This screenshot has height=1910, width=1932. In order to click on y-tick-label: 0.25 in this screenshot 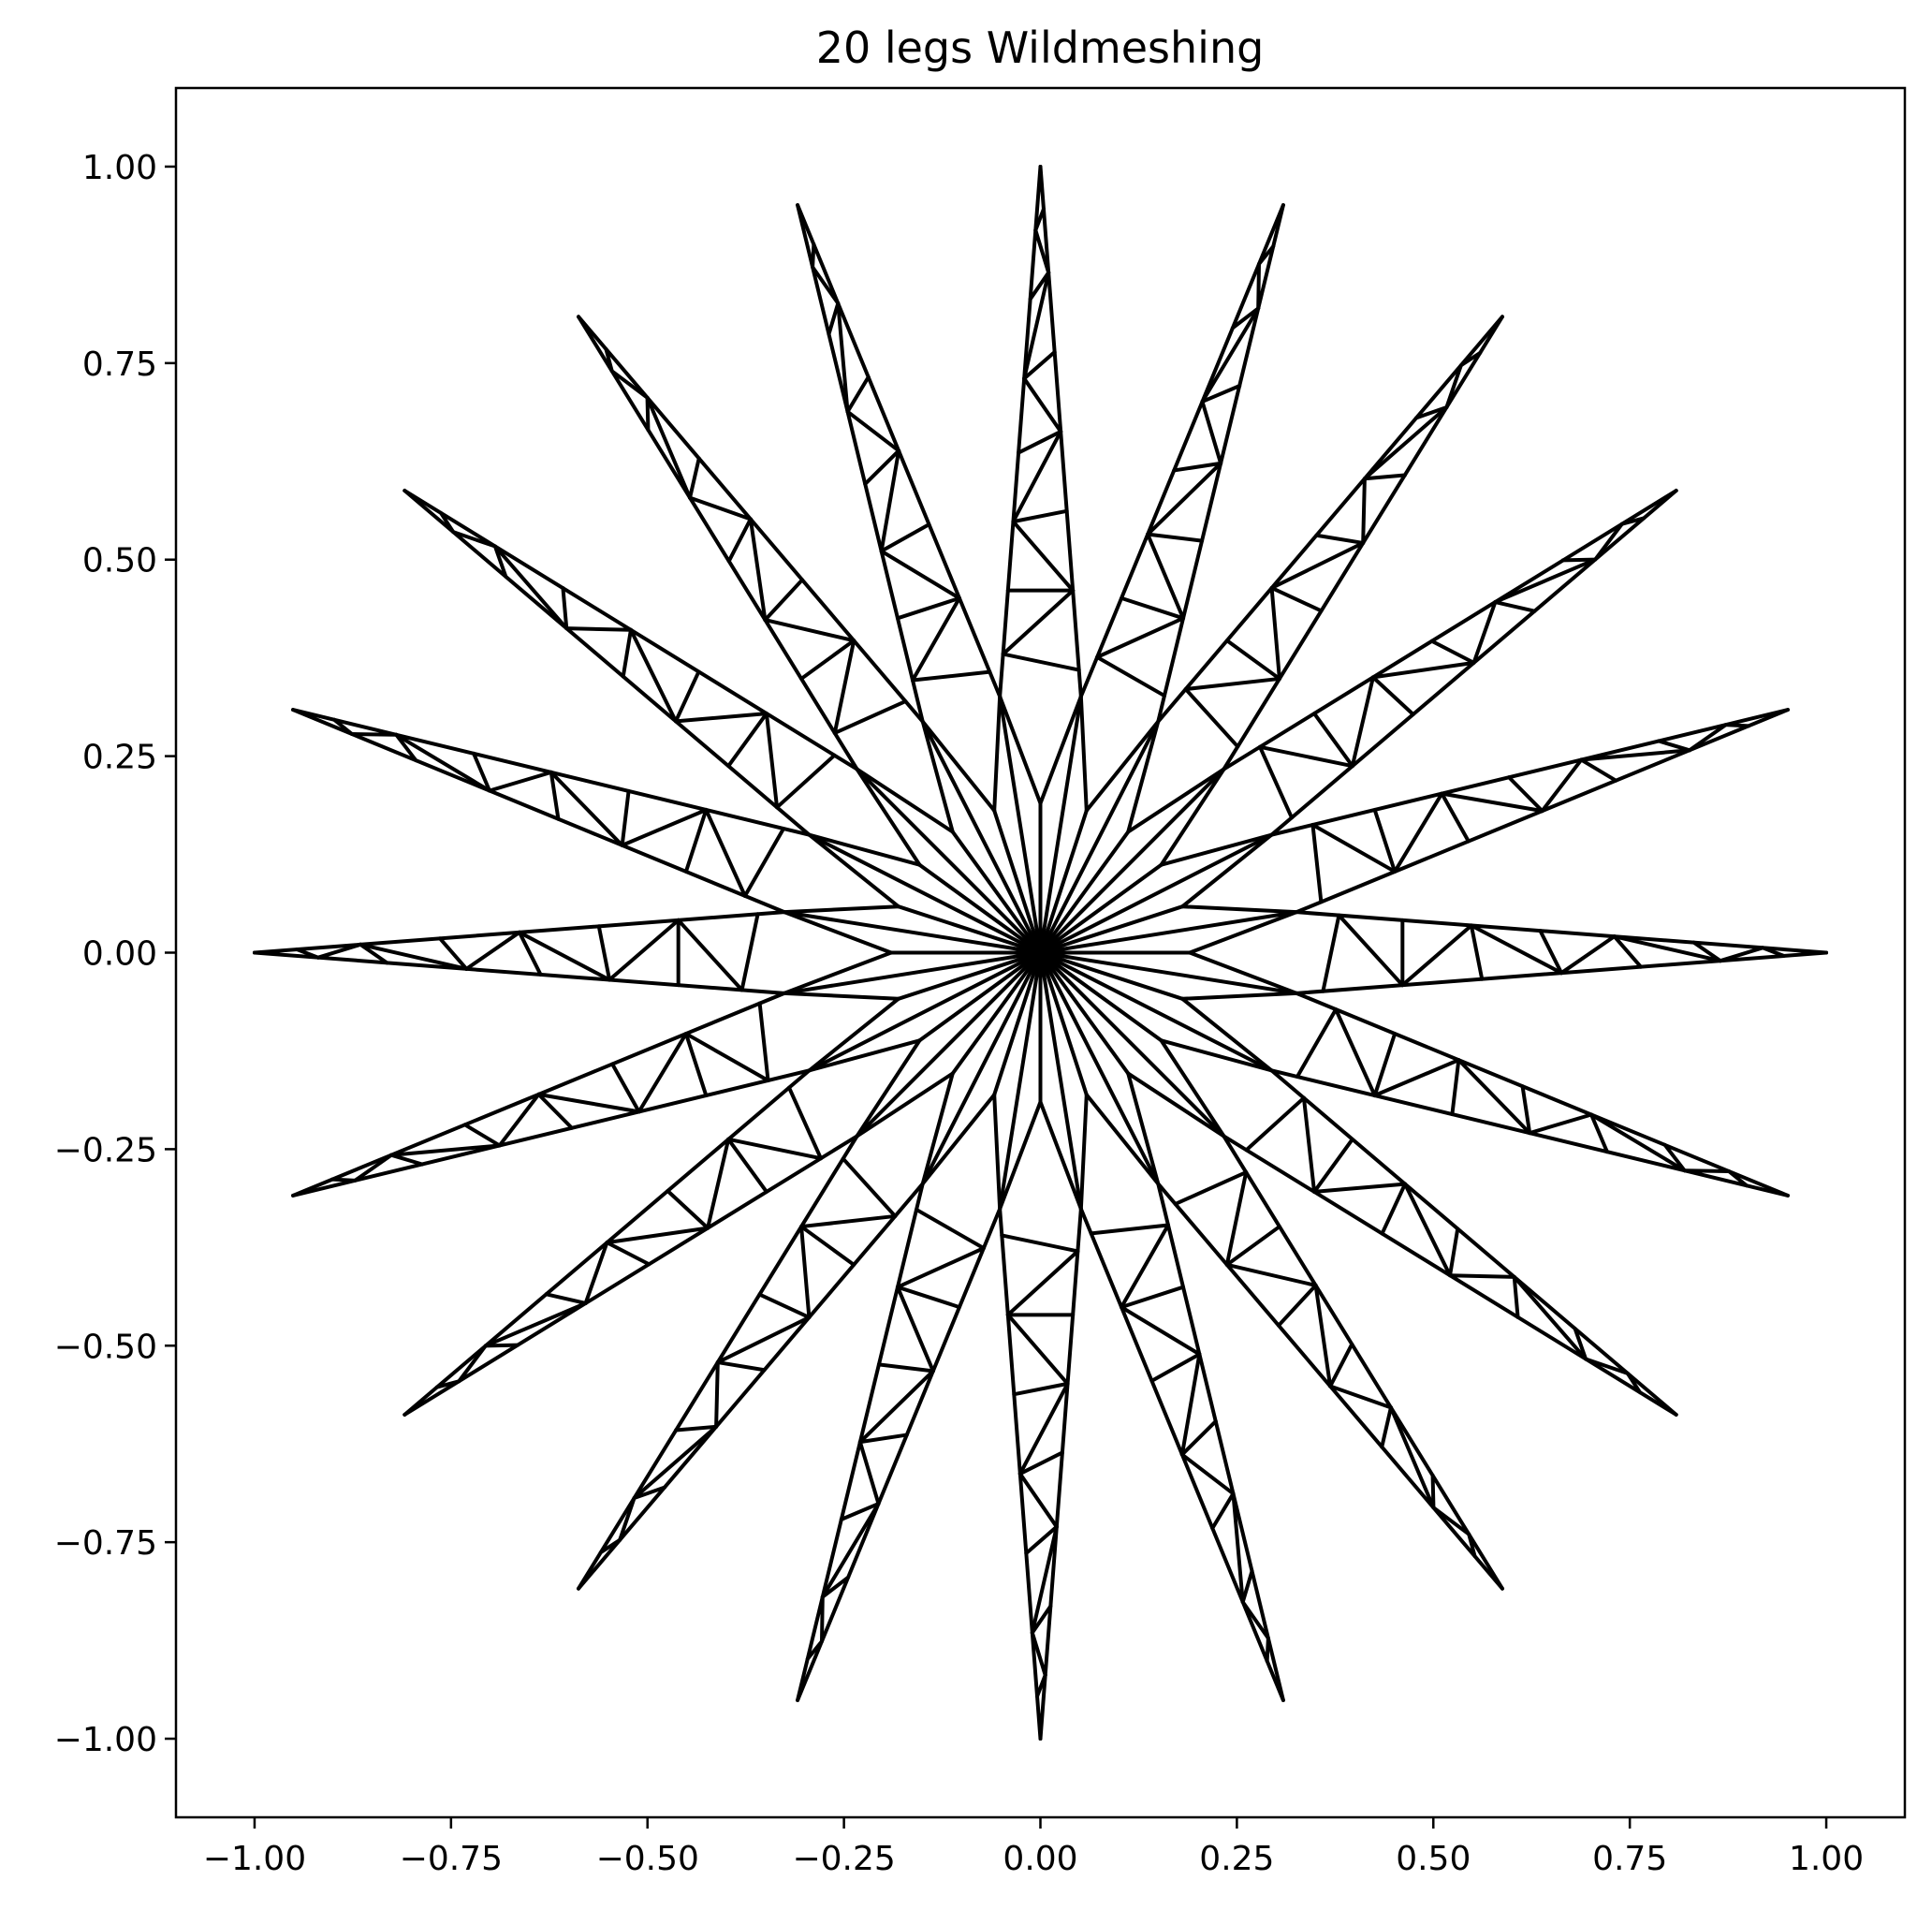, I will do `click(120, 758)`.